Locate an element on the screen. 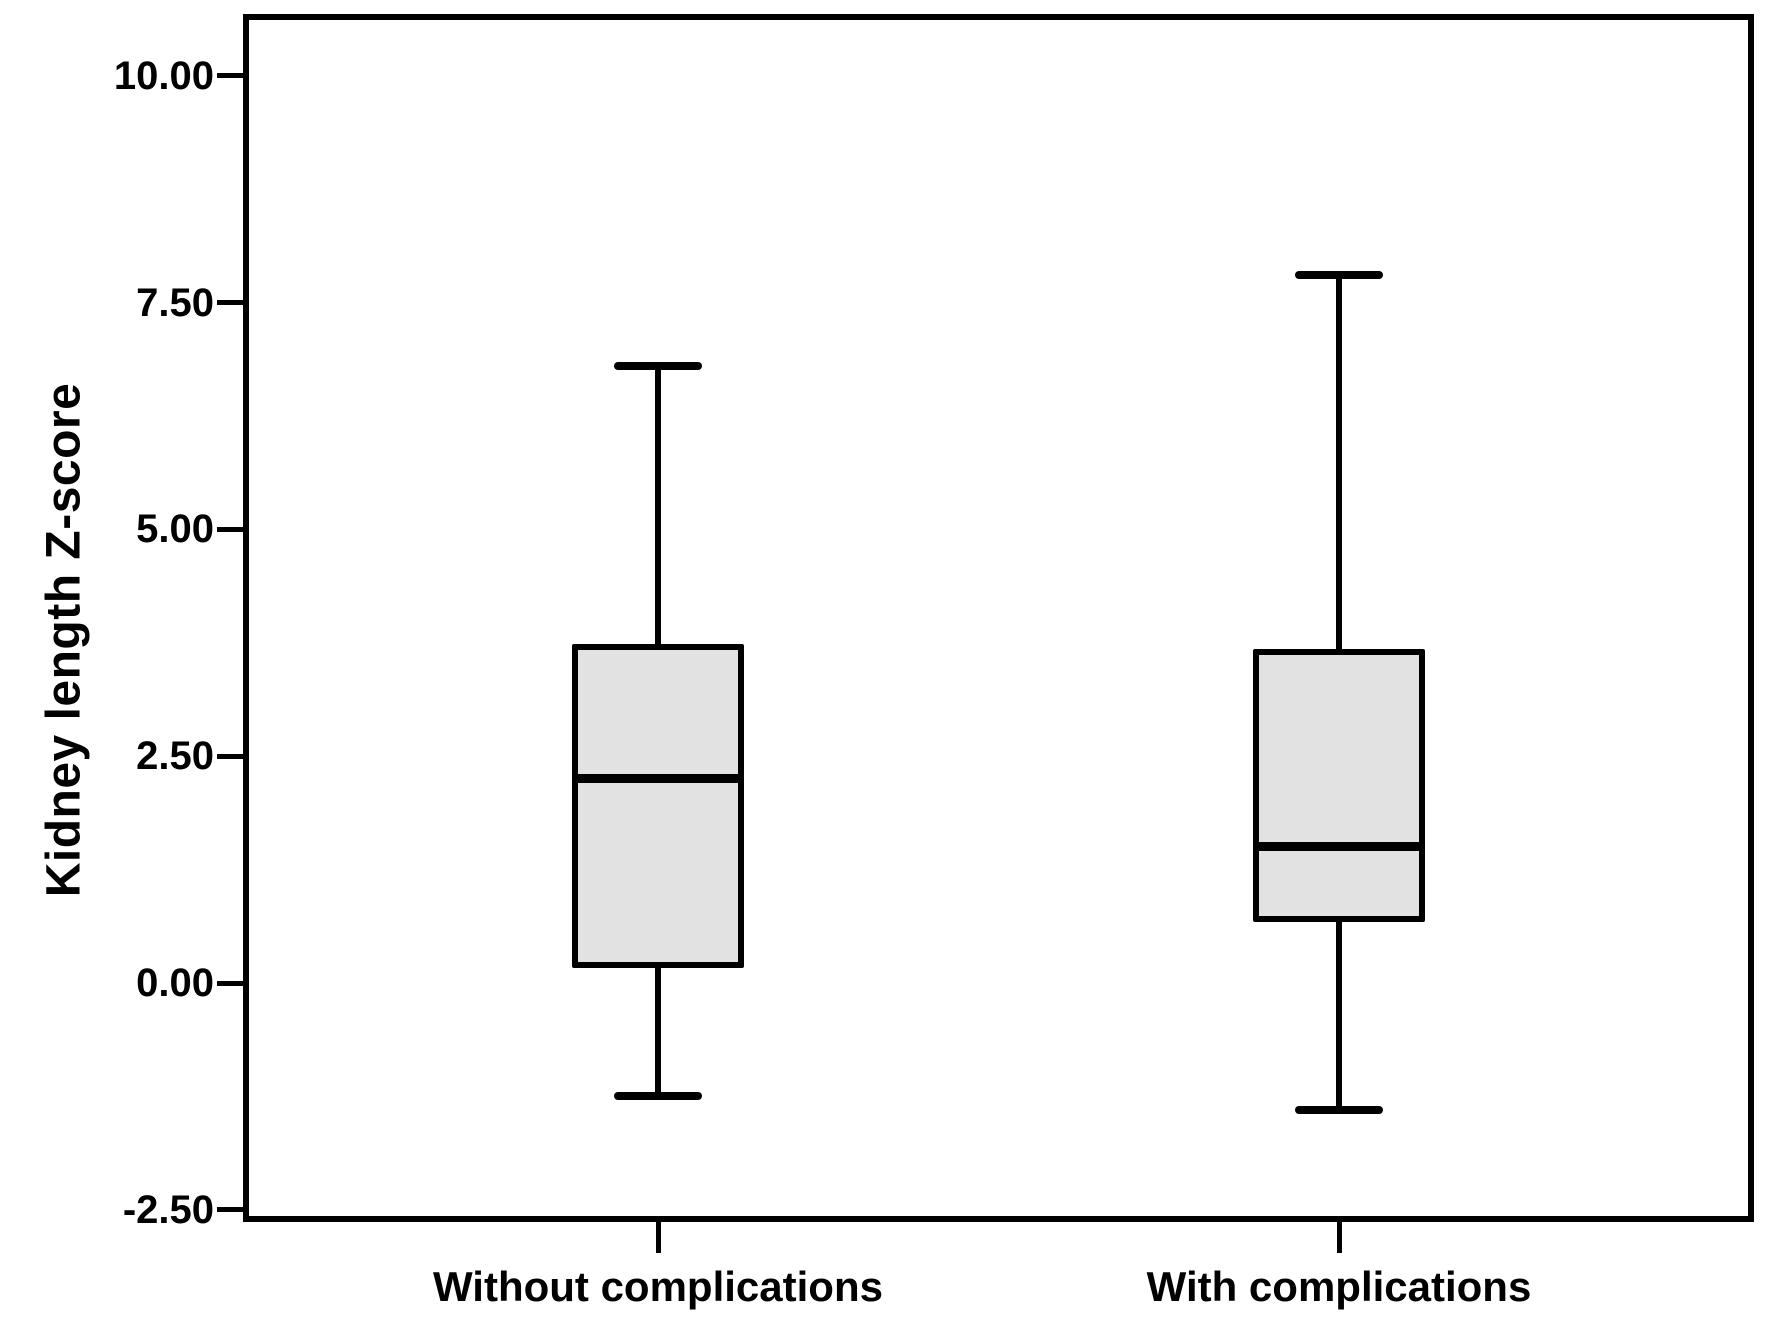 The height and width of the screenshot is (1330, 1772). x-category-label: Without complications is located at coordinates (658, 1286).